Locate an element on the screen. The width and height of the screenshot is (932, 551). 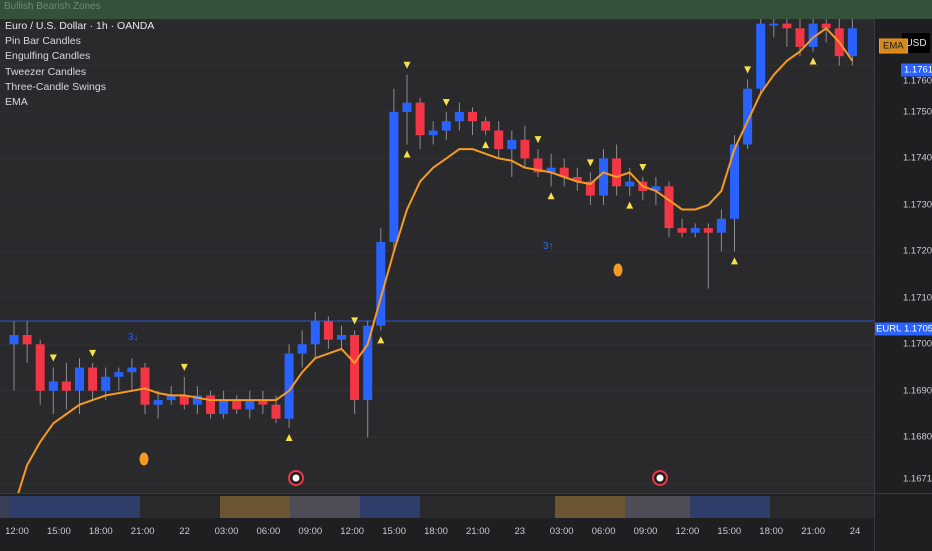
indicator-ghost-label: Bullish Bearish Zones is located at coordinates (52, 6).